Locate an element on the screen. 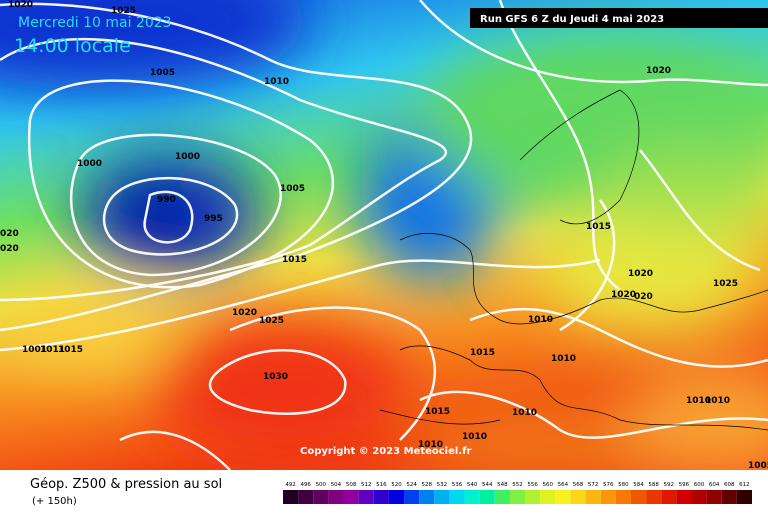 The width and height of the screenshot is (768, 516). scale-label: 540 is located at coordinates (472, 485).